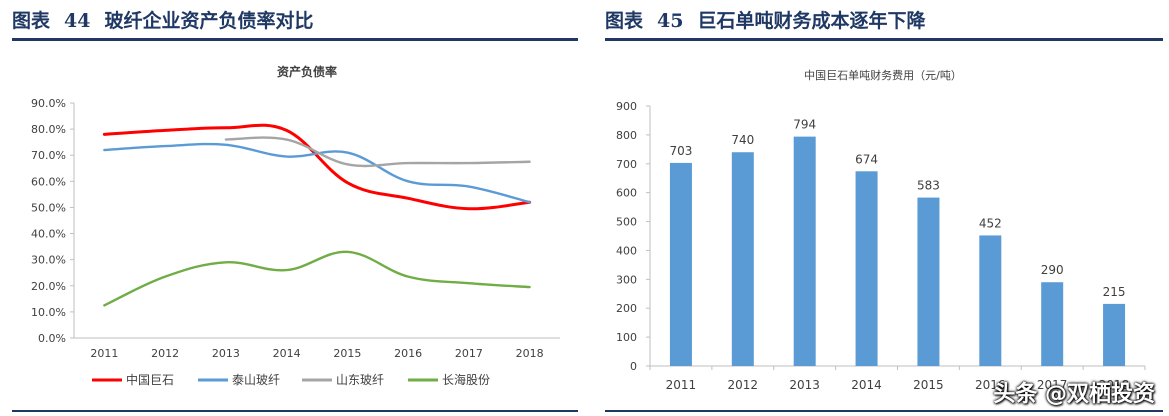 Image resolution: width=1169 pixels, height=416 pixels. I want to click on data-label: 583, so click(928, 186).